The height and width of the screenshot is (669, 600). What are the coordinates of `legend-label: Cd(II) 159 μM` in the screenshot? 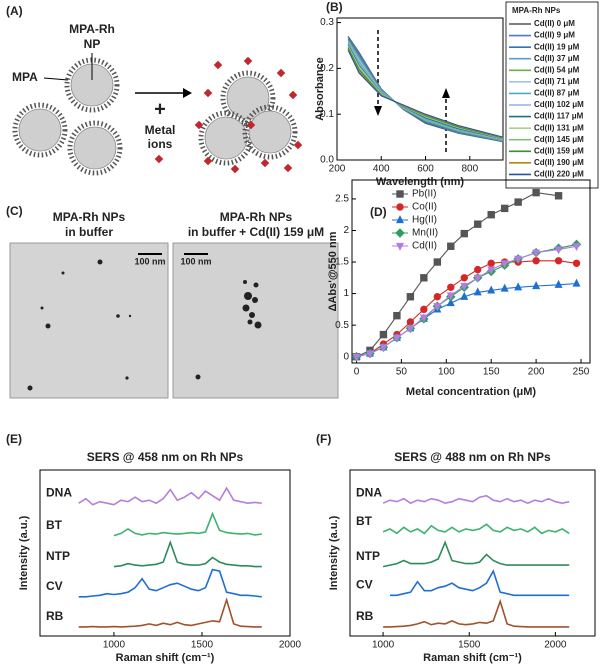 It's located at (559, 150).